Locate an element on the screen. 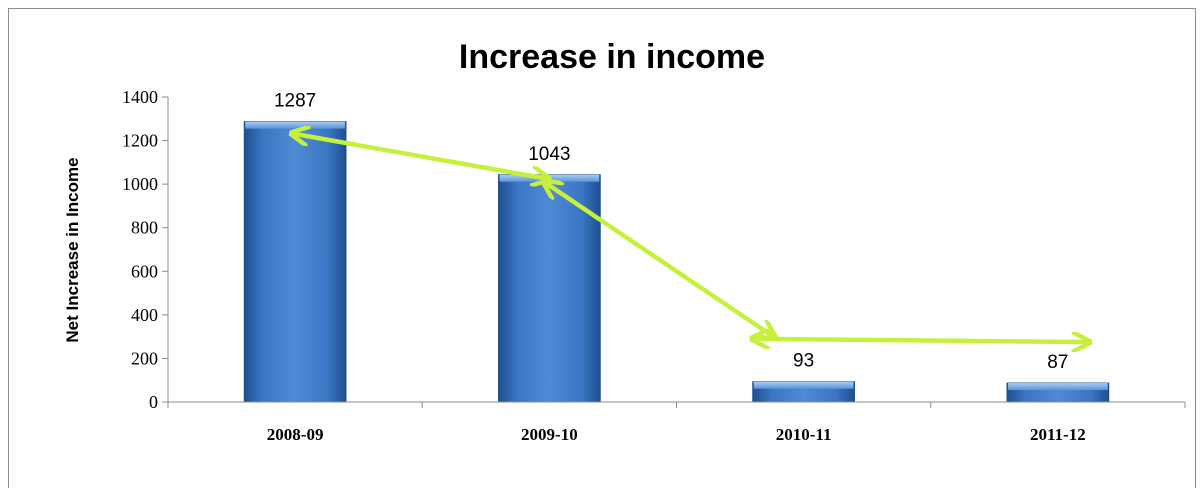 This screenshot has height=488, width=1204. data-label: 1043 is located at coordinates (549, 154).